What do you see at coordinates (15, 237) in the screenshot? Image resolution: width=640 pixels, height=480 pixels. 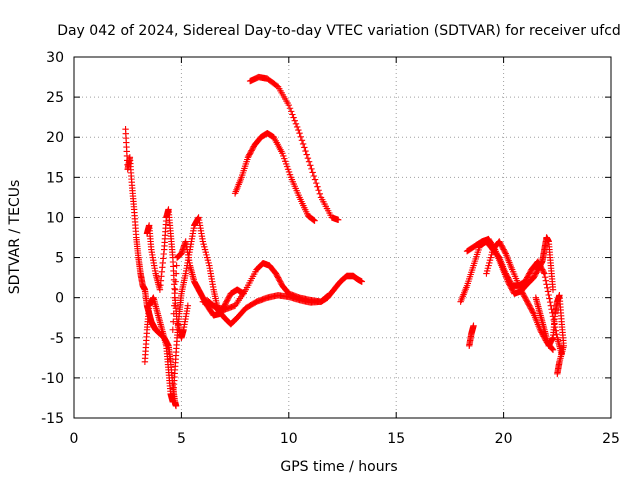 I see `y-axis-label: SDTVAR / TECUs` at bounding box center [15, 237].